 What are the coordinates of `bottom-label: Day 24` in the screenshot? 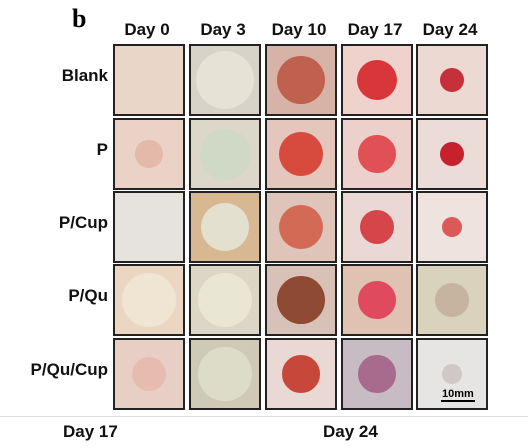 It's located at (350, 431).